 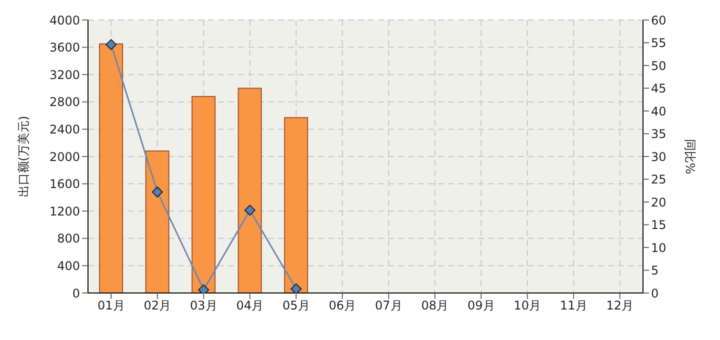 What do you see at coordinates (658, 225) in the screenshot?
I see `y2-tick-label: 15` at bounding box center [658, 225].